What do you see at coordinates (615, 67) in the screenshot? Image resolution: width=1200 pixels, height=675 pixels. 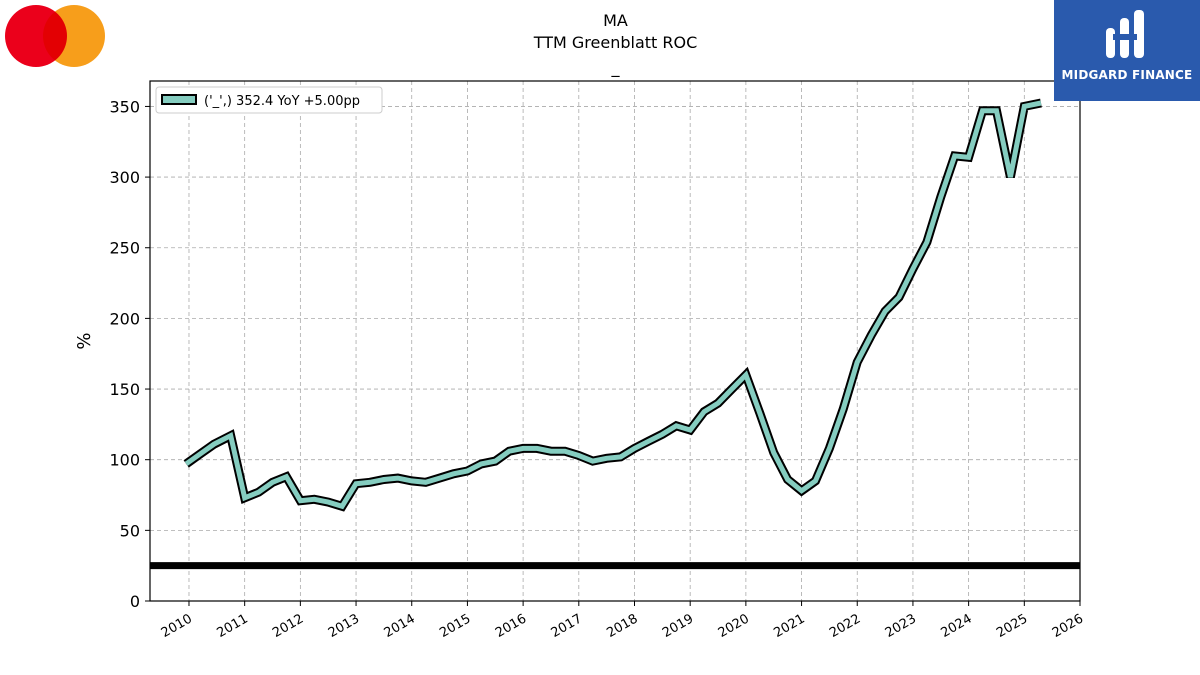 I see `chart-underscore: _` at bounding box center [615, 67].